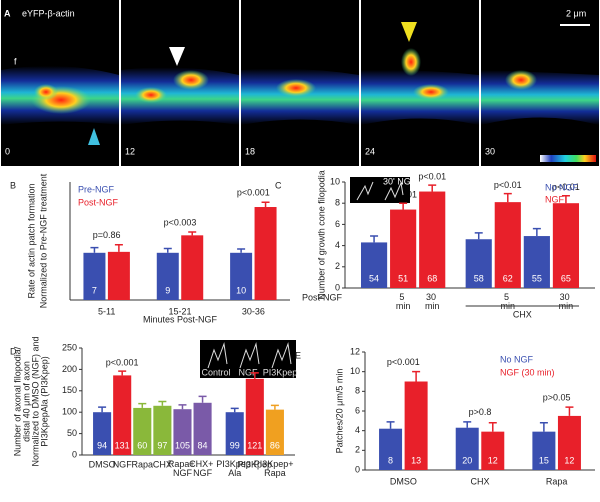  What do you see at coordinates (142, 445) in the screenshot?
I see `n-label: 60` at bounding box center [142, 445].